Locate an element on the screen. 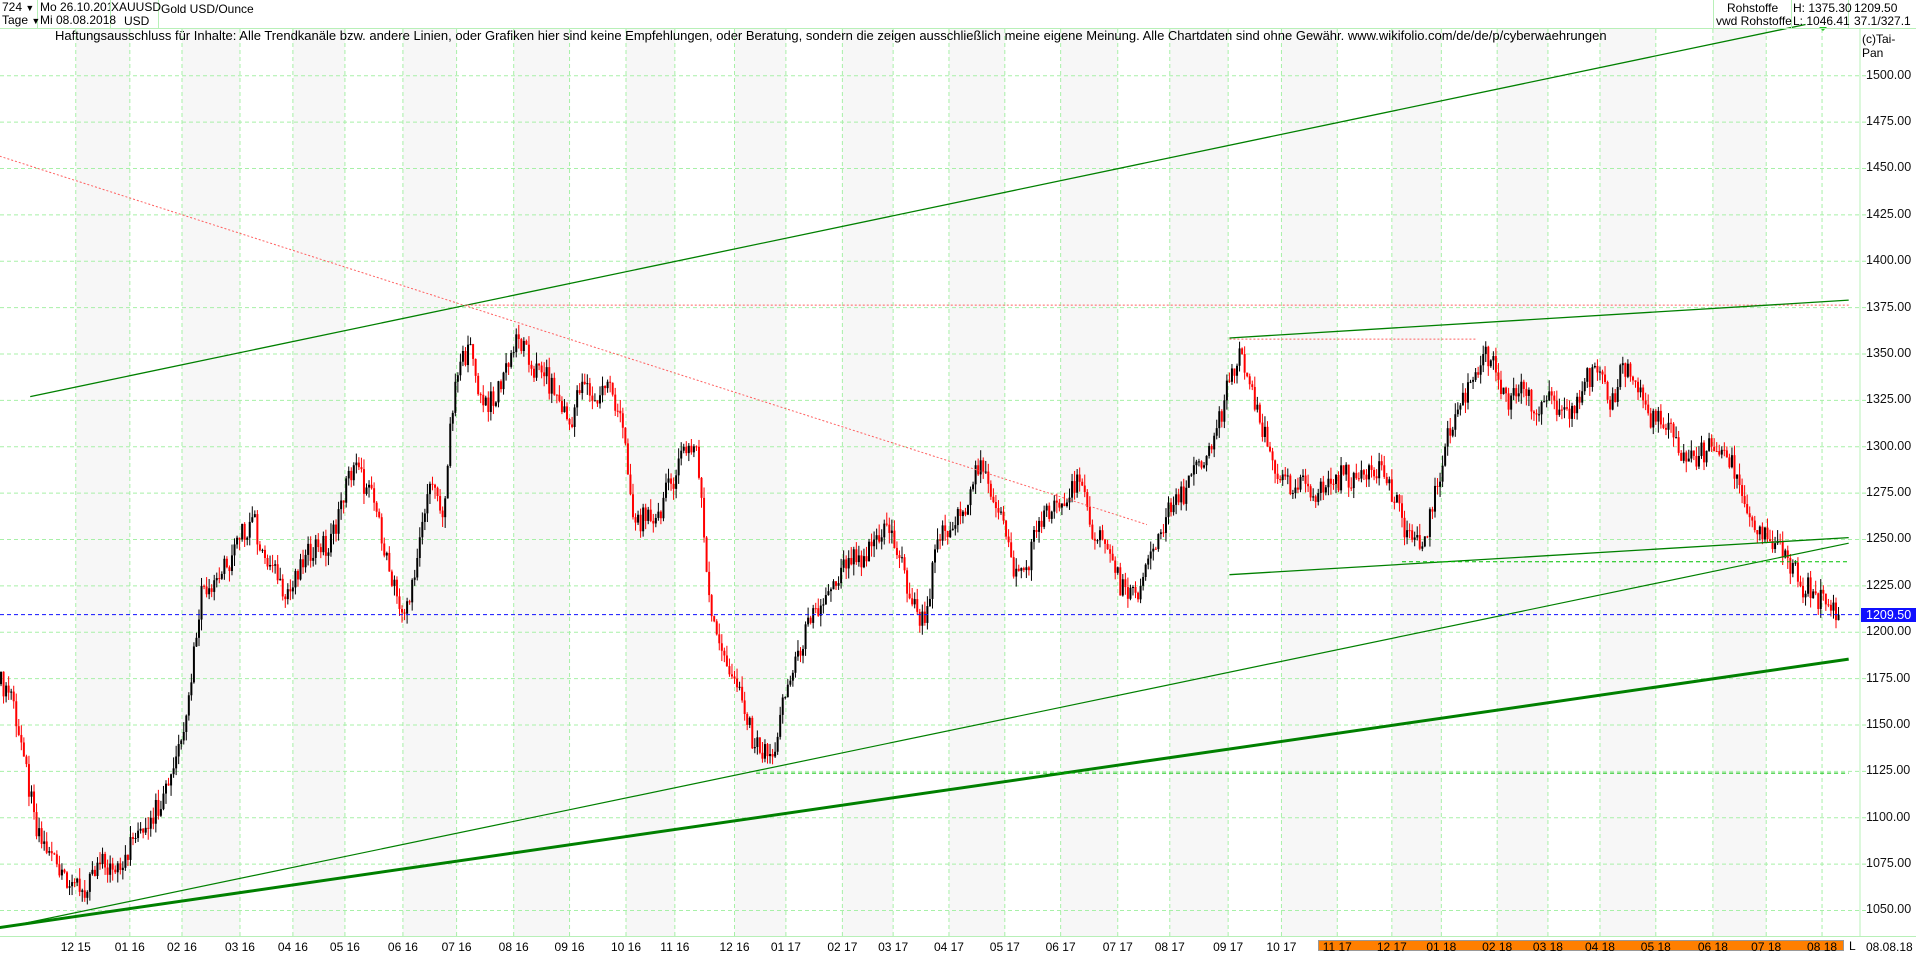 Image resolution: width=1916 pixels, height=954 pixels. end-date: Mi 08.08.2018 is located at coordinates (78, 20).